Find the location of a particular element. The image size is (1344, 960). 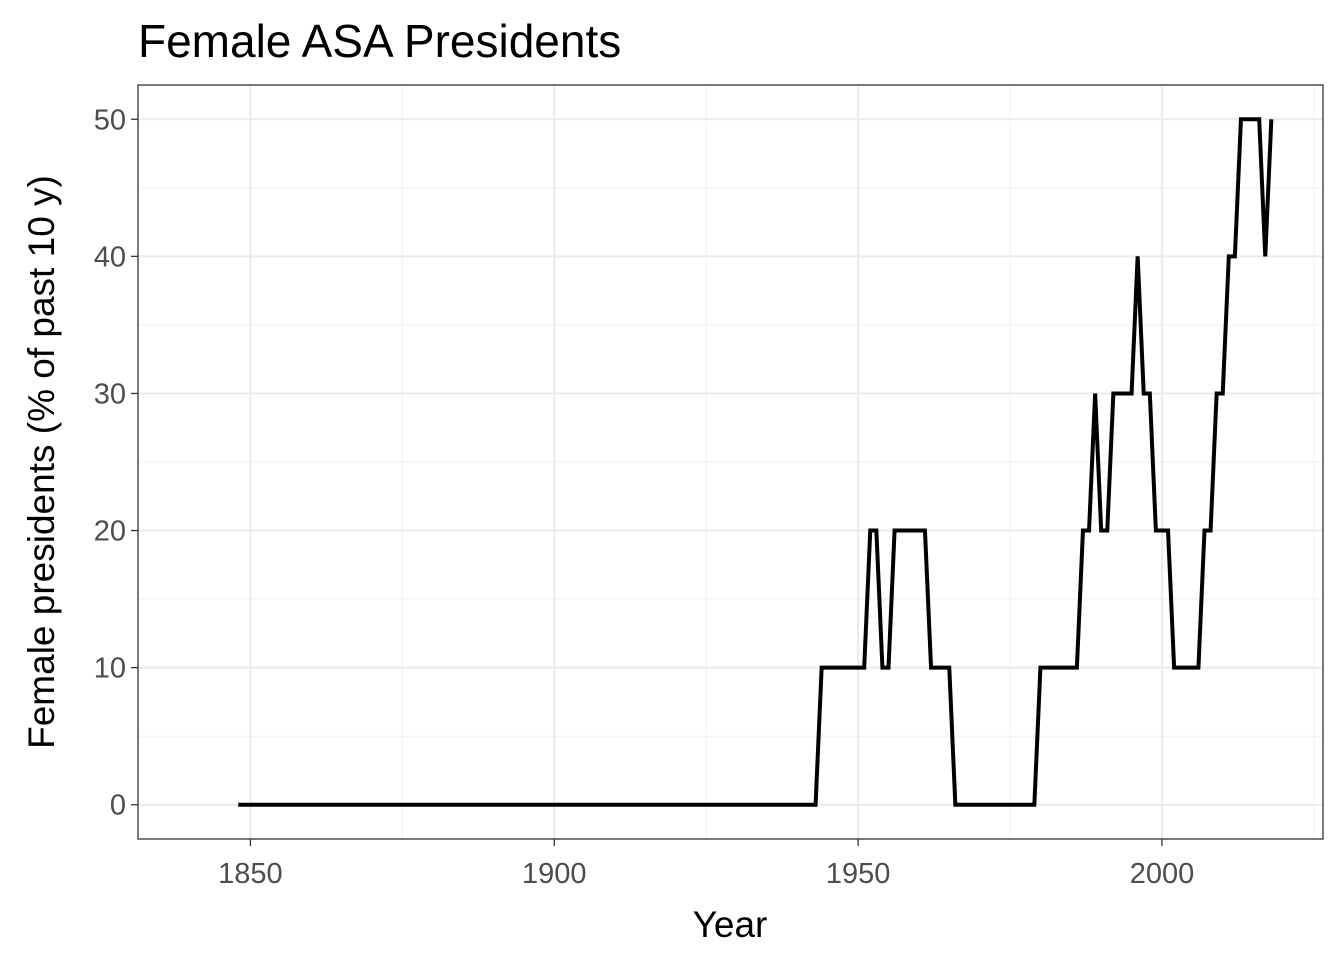

y-tick-label: 30 is located at coordinates (110, 394).